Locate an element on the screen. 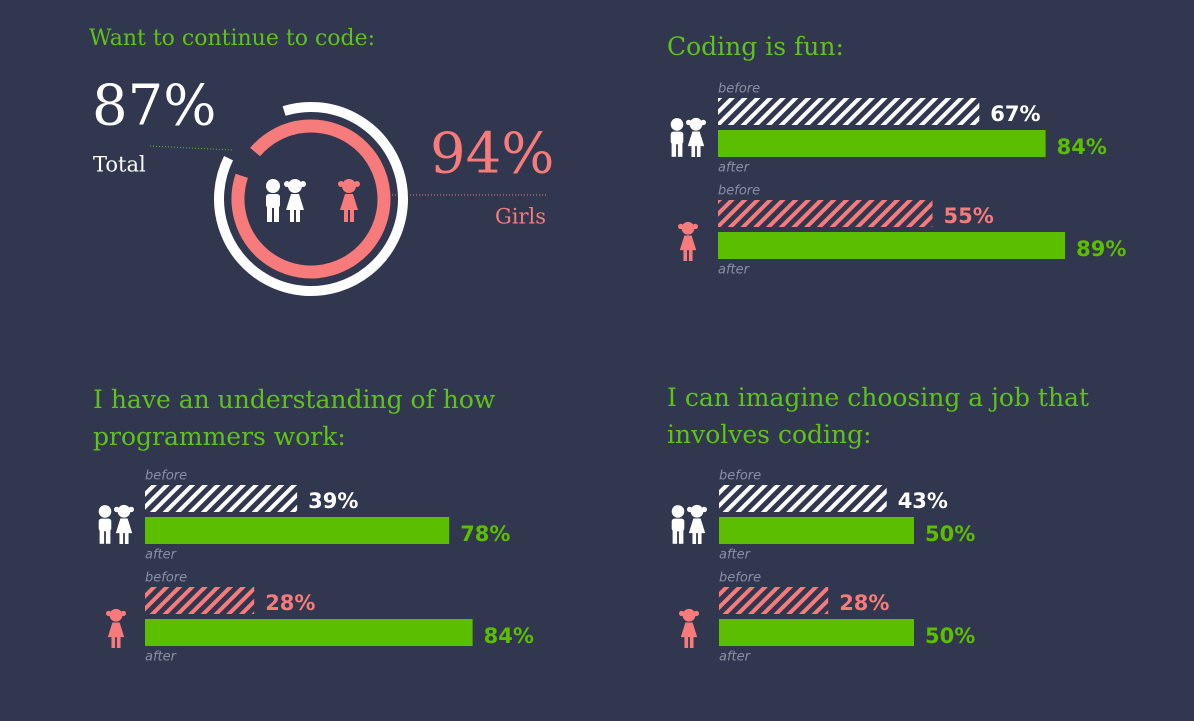  bar-value-label: 55% is located at coordinates (969, 216).